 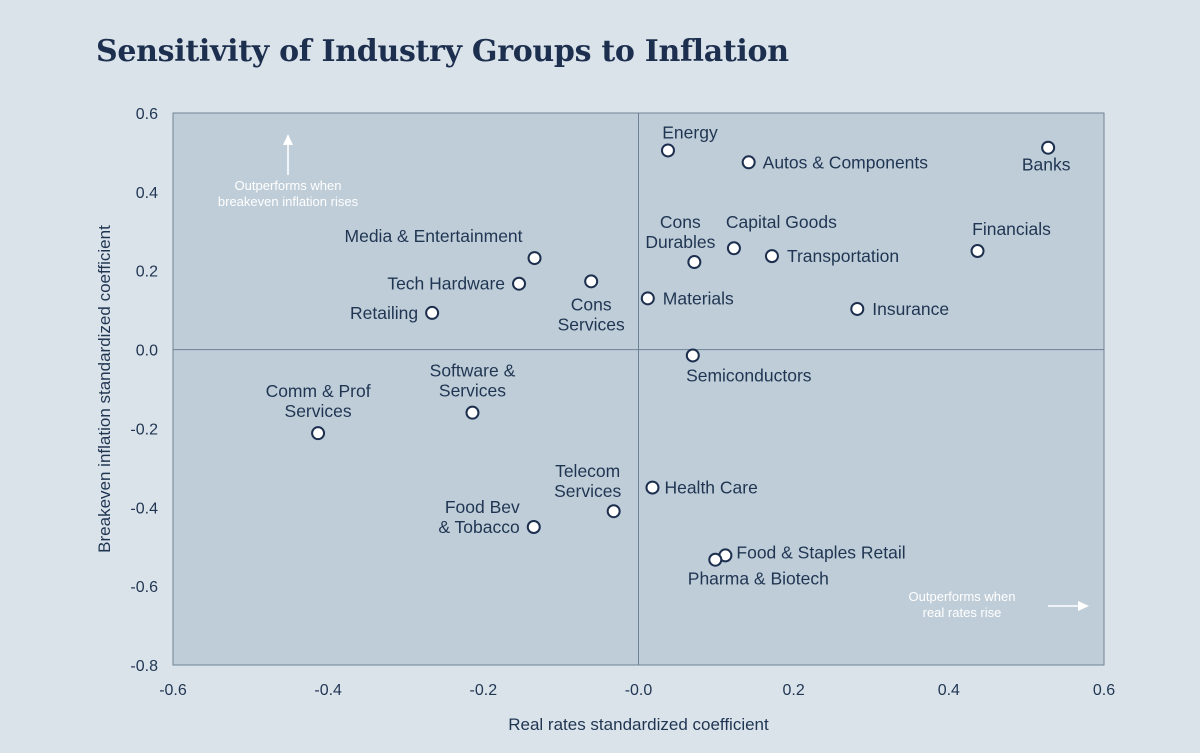 I want to click on y-tick-labels: 0.6 0.4 0.2 0.0 -0.2 -0.4 -0.6 -0.8, so click(x=144, y=390).